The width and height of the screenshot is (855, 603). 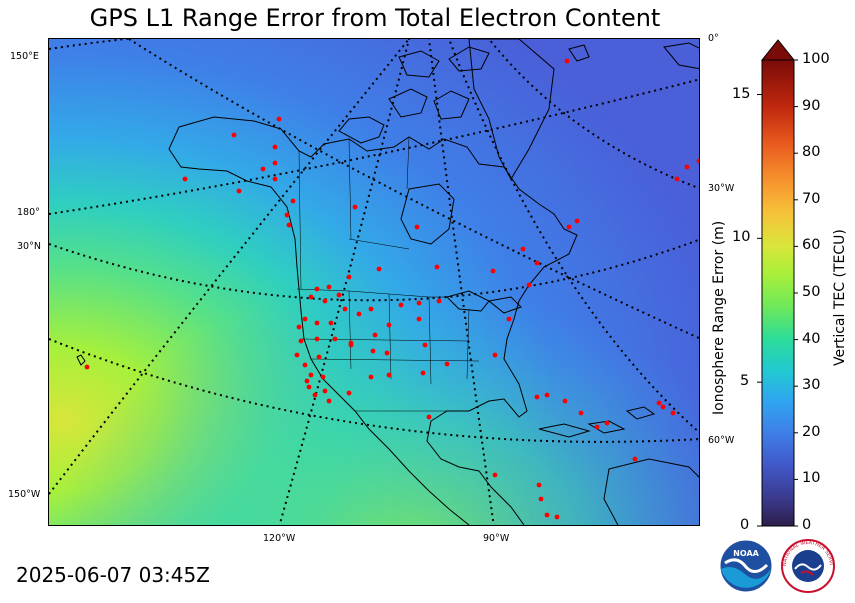 What do you see at coordinates (741, 93) in the screenshot?
I see `range-error-tick-label: 15` at bounding box center [741, 93].